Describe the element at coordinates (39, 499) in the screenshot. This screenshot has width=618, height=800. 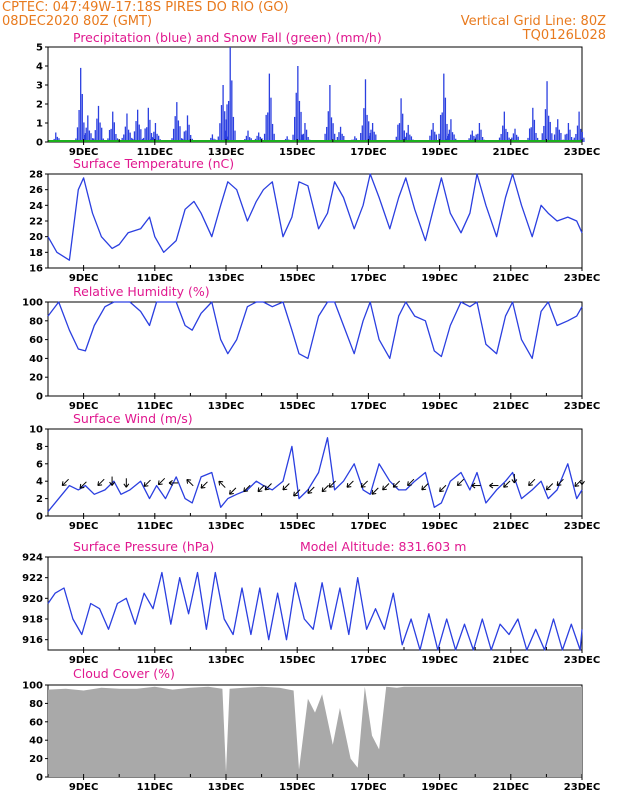
I see `panel-3-ytick-label: 2` at that location.